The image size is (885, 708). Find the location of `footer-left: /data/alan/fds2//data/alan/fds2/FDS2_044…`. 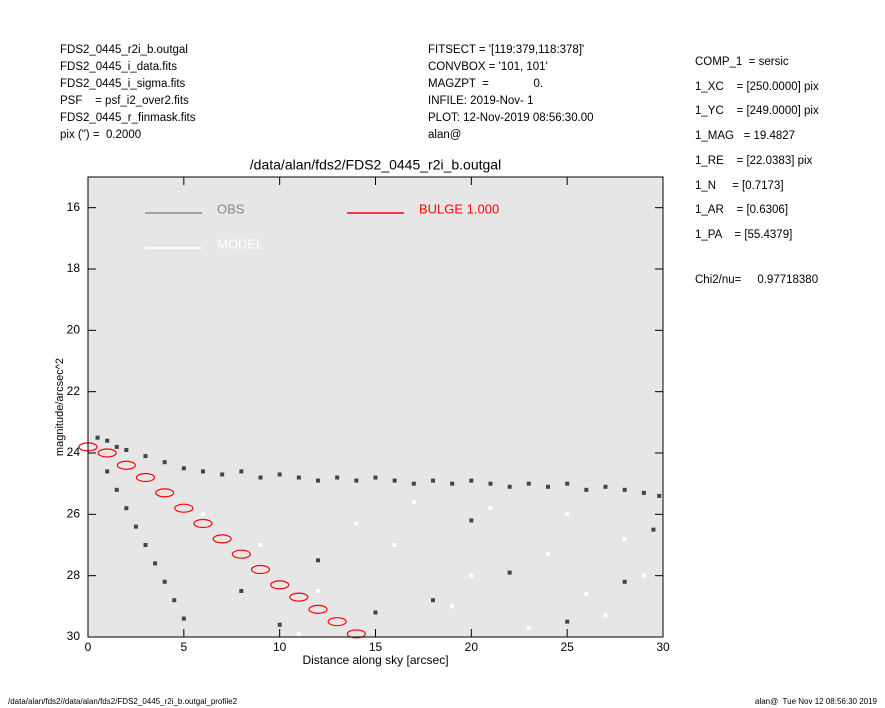

footer-left: /data/alan/fds2//data/alan/fds2/FDS2_044… is located at coordinates (123, 701).